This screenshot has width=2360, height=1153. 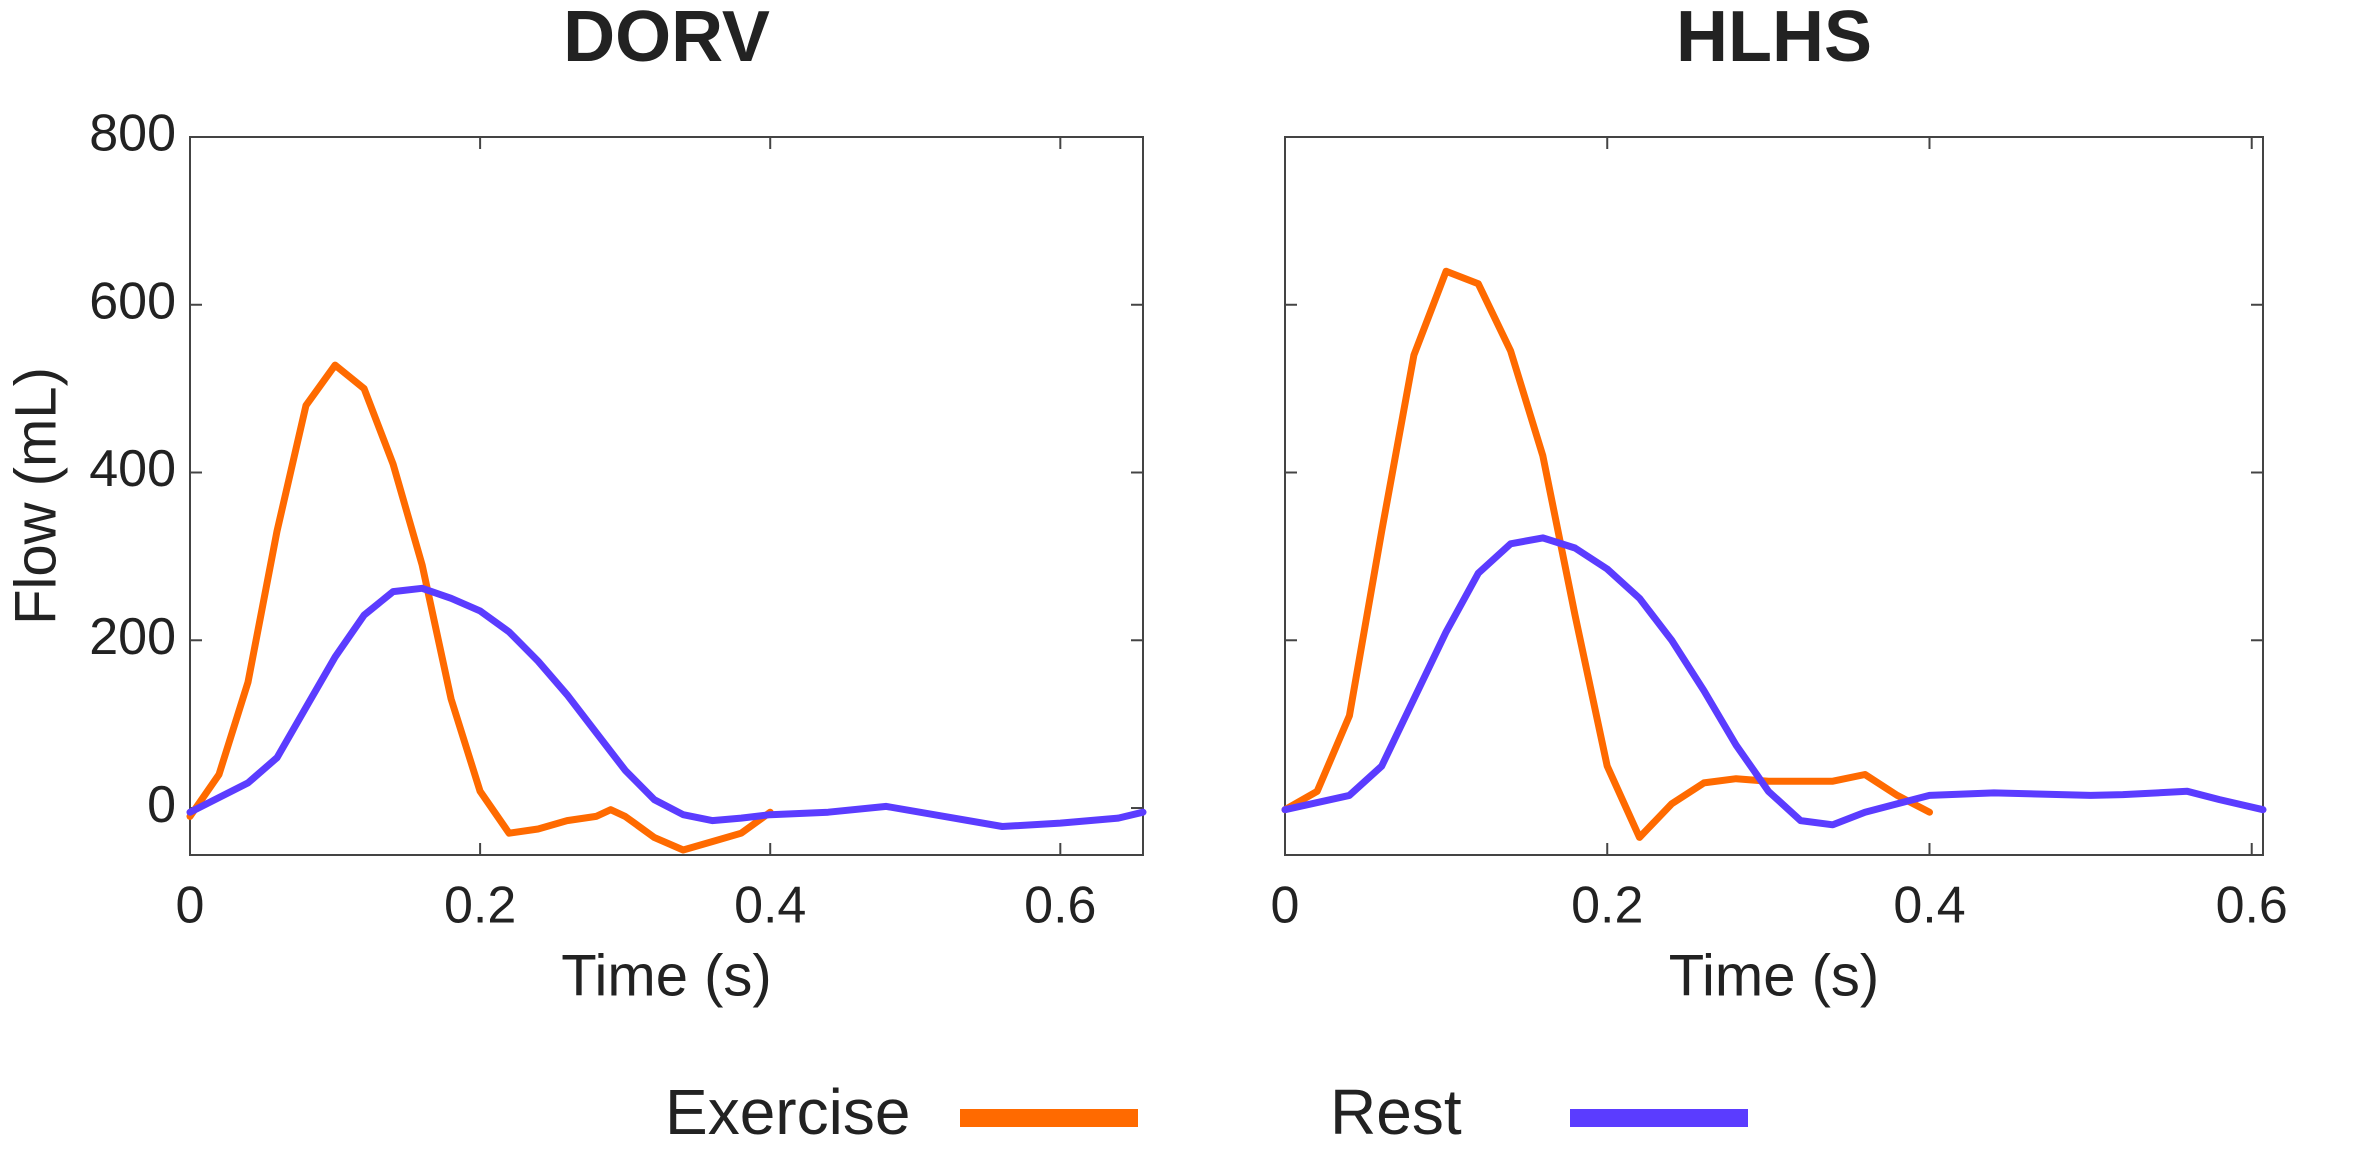 I want to click on legend-label: Exercise, so click(x=787, y=1112).